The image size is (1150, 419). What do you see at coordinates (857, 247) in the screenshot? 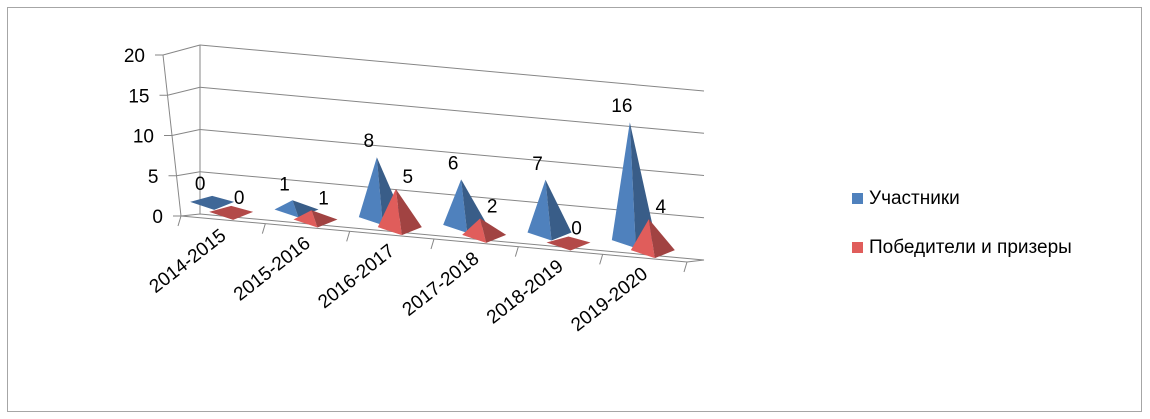
I see `legend-swatch-winners` at bounding box center [857, 247].